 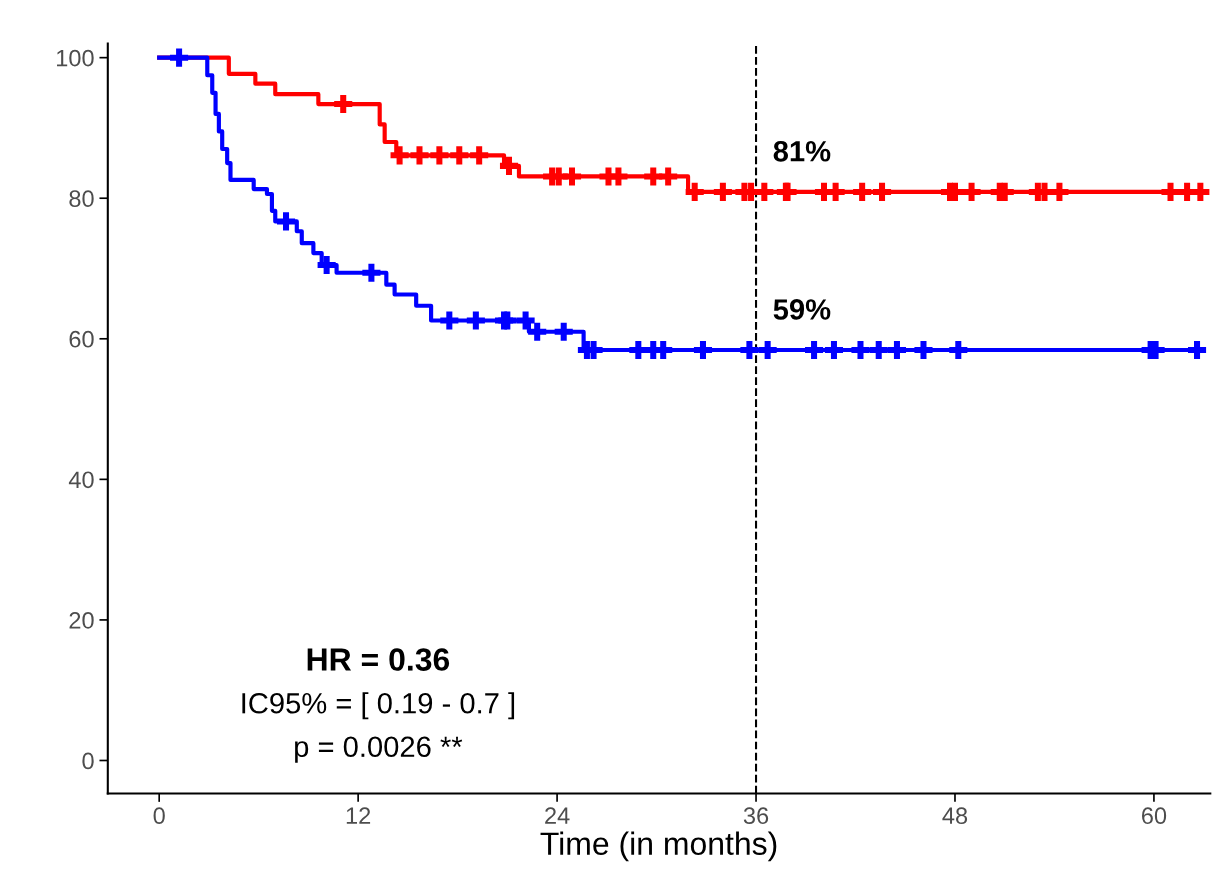 What do you see at coordinates (159, 816) in the screenshot?
I see `x-tick-label: 0` at bounding box center [159, 816].